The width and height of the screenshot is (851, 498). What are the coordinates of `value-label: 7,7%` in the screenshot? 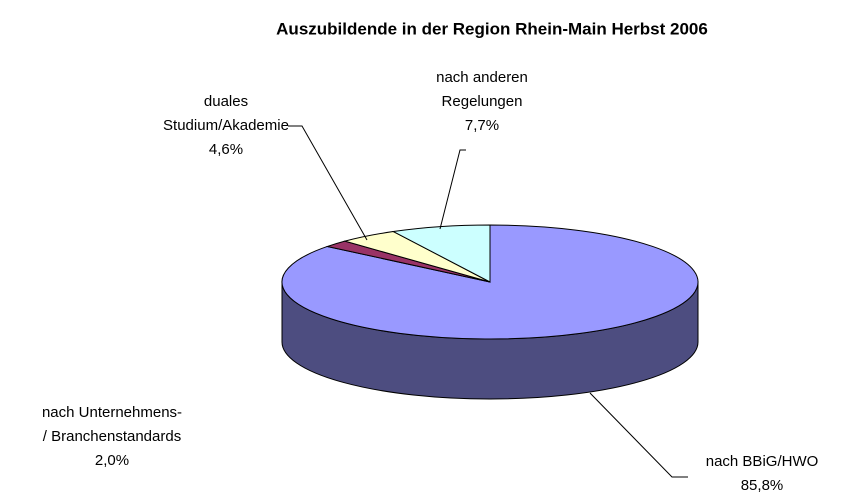 It's located at (482, 125).